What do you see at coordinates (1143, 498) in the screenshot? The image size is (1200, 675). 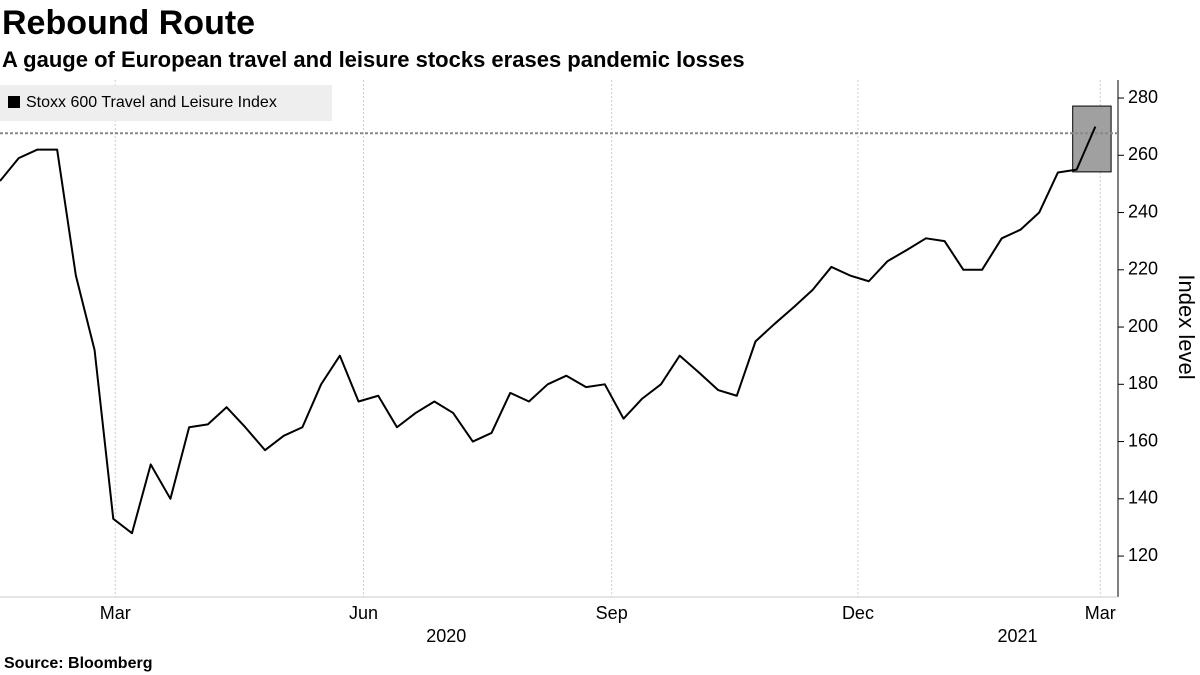 I see `y-tick-label: 140` at bounding box center [1143, 498].